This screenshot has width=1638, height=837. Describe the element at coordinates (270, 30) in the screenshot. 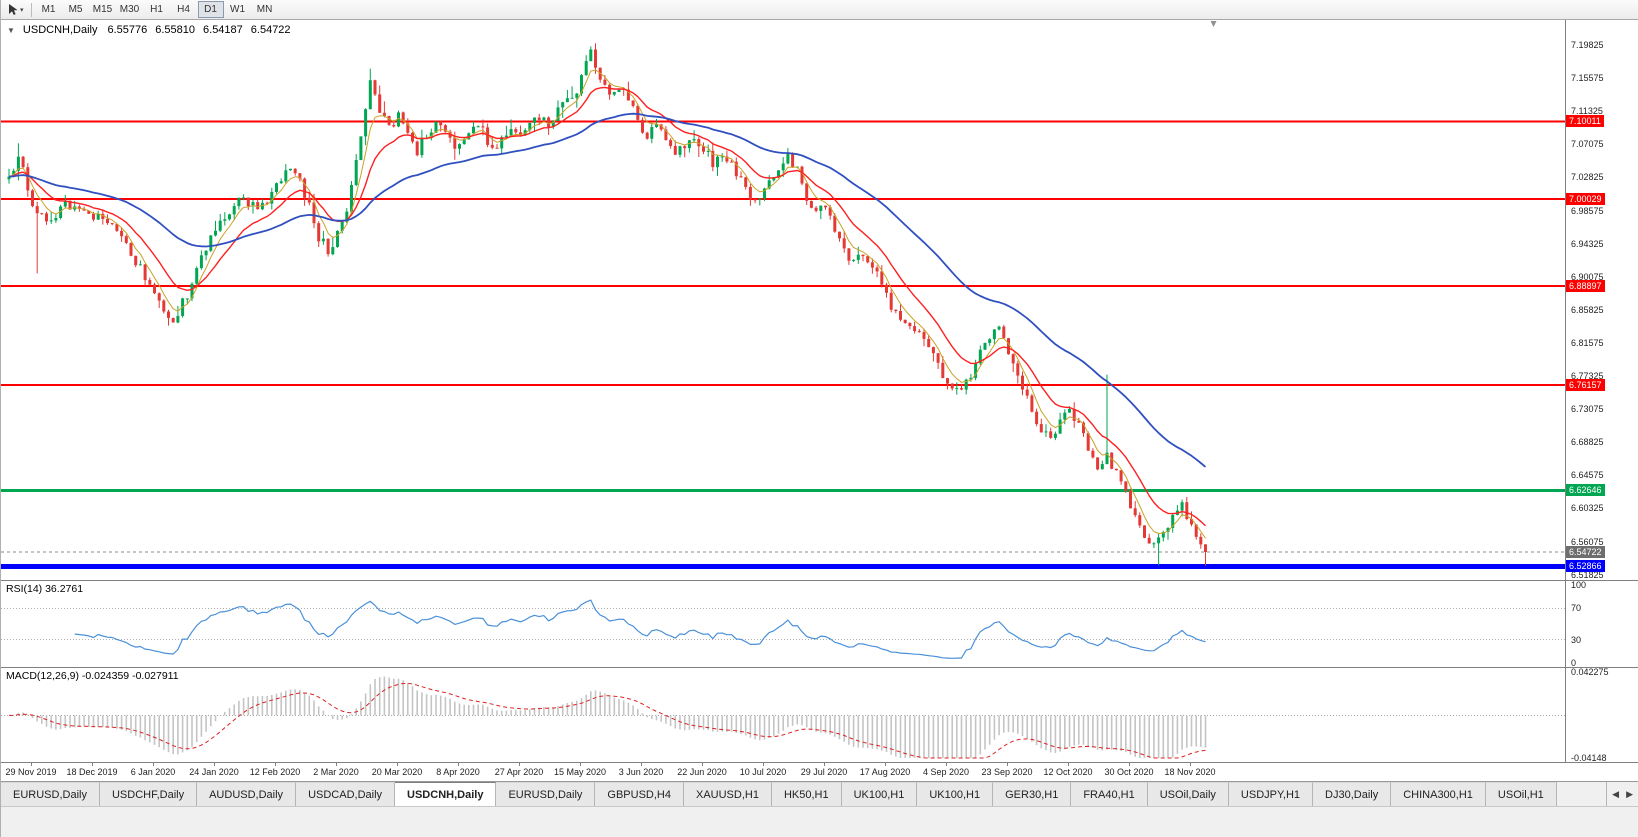

I see `ohlc-close: 6.54722` at that location.